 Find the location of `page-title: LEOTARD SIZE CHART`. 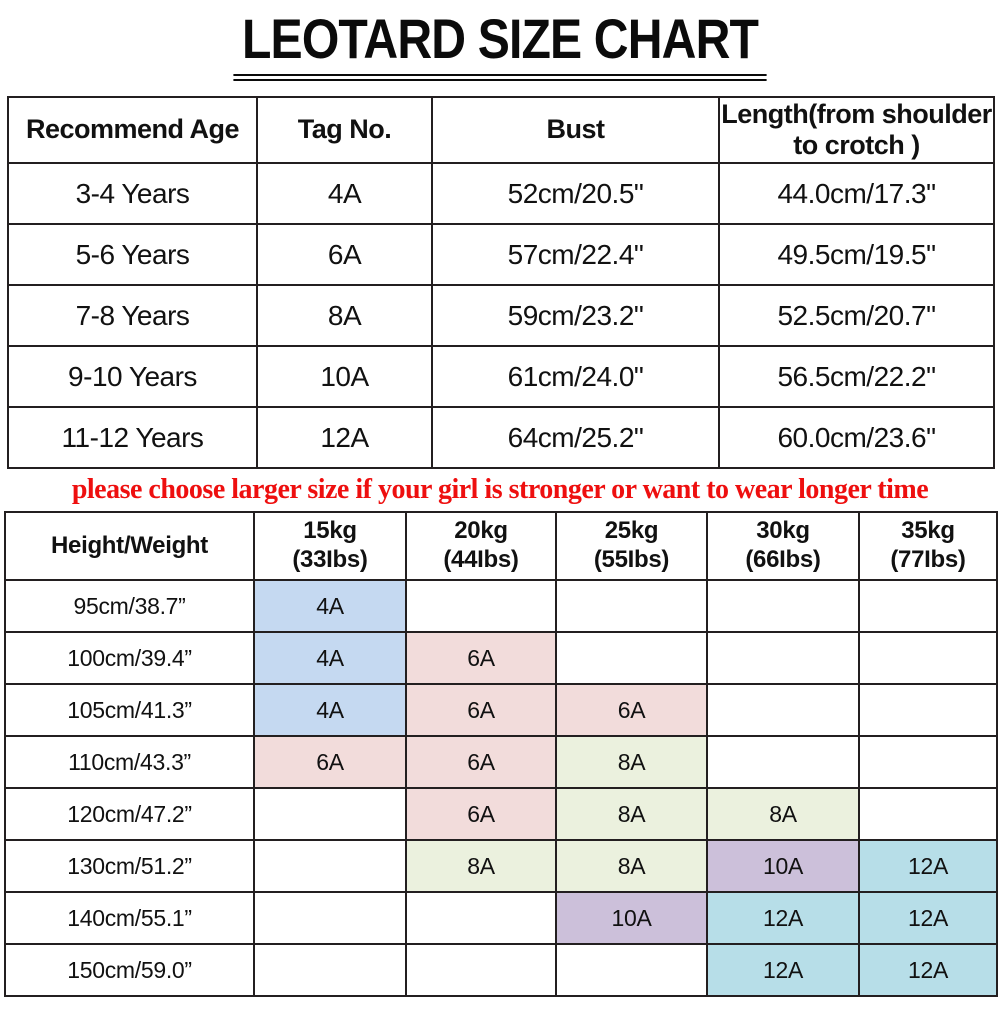

page-title: LEOTARD SIZE CHART is located at coordinates (500, 45).